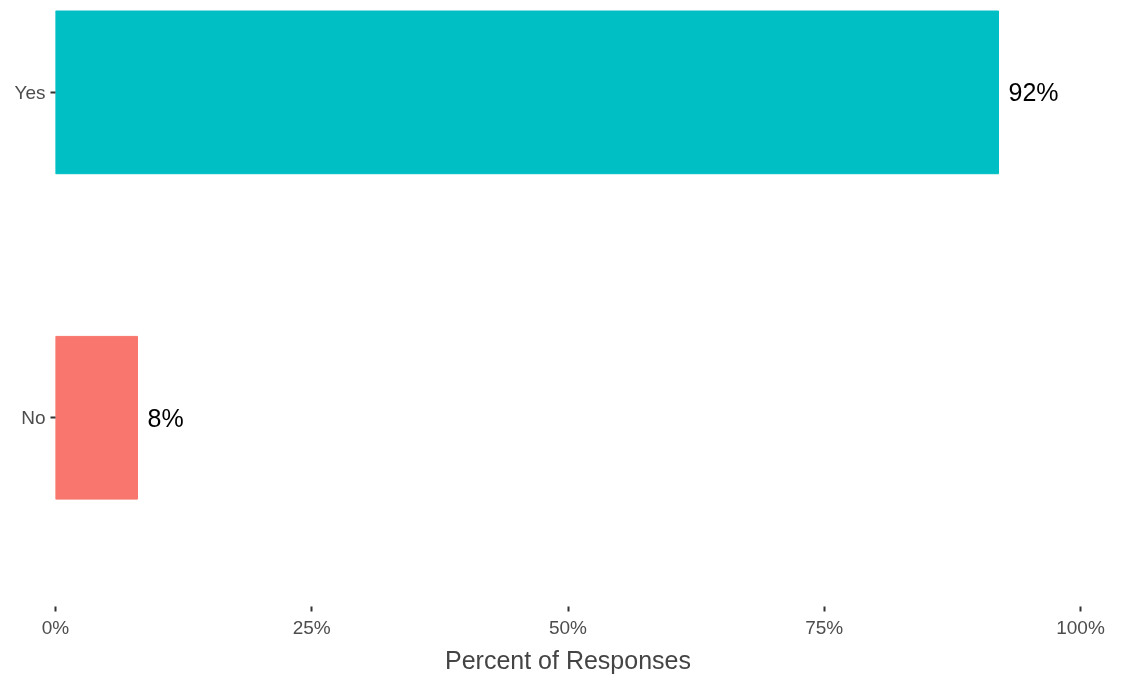 This screenshot has height=680, width=1128. Describe the element at coordinates (33, 418) in the screenshot. I see `y-tick-label: No` at that location.